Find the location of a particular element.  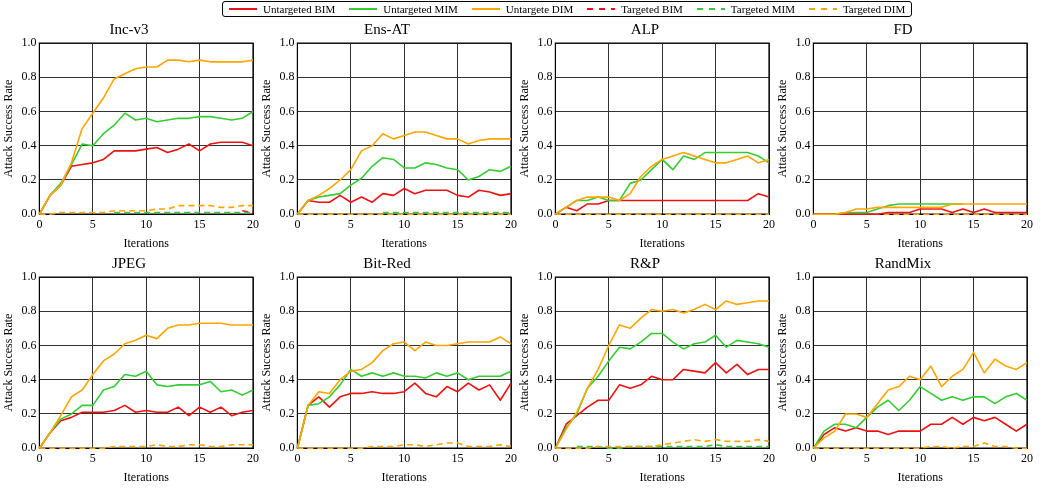

chart-title: JPEG is located at coordinates (129, 262).